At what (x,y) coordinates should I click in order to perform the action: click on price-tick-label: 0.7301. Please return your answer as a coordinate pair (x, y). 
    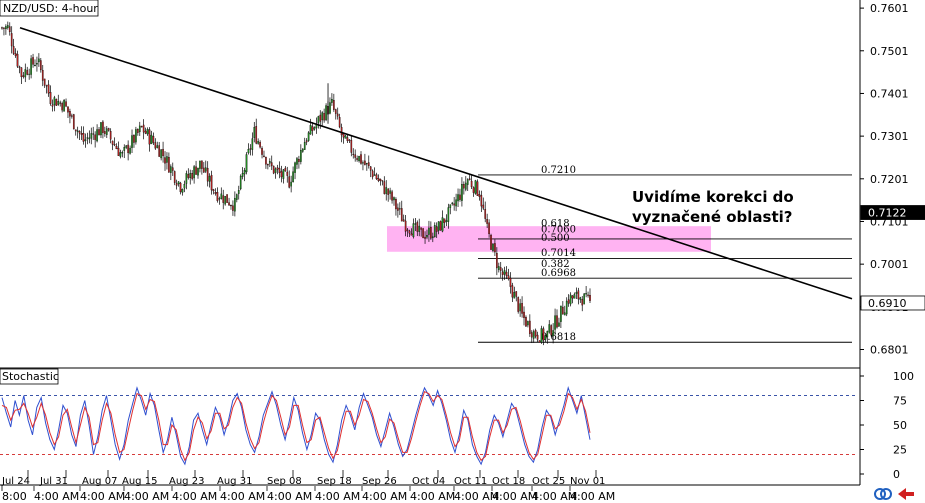
    Looking at the image, I should click on (889, 136).